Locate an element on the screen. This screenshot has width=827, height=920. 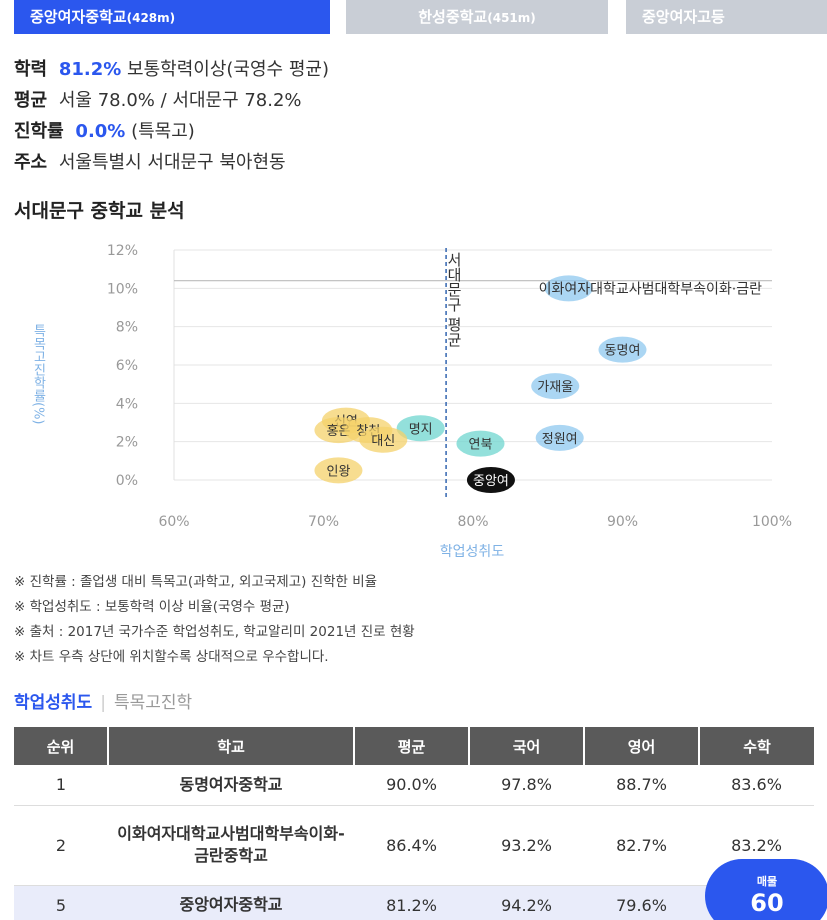
cell-rank: 5 is located at coordinates (61, 902).